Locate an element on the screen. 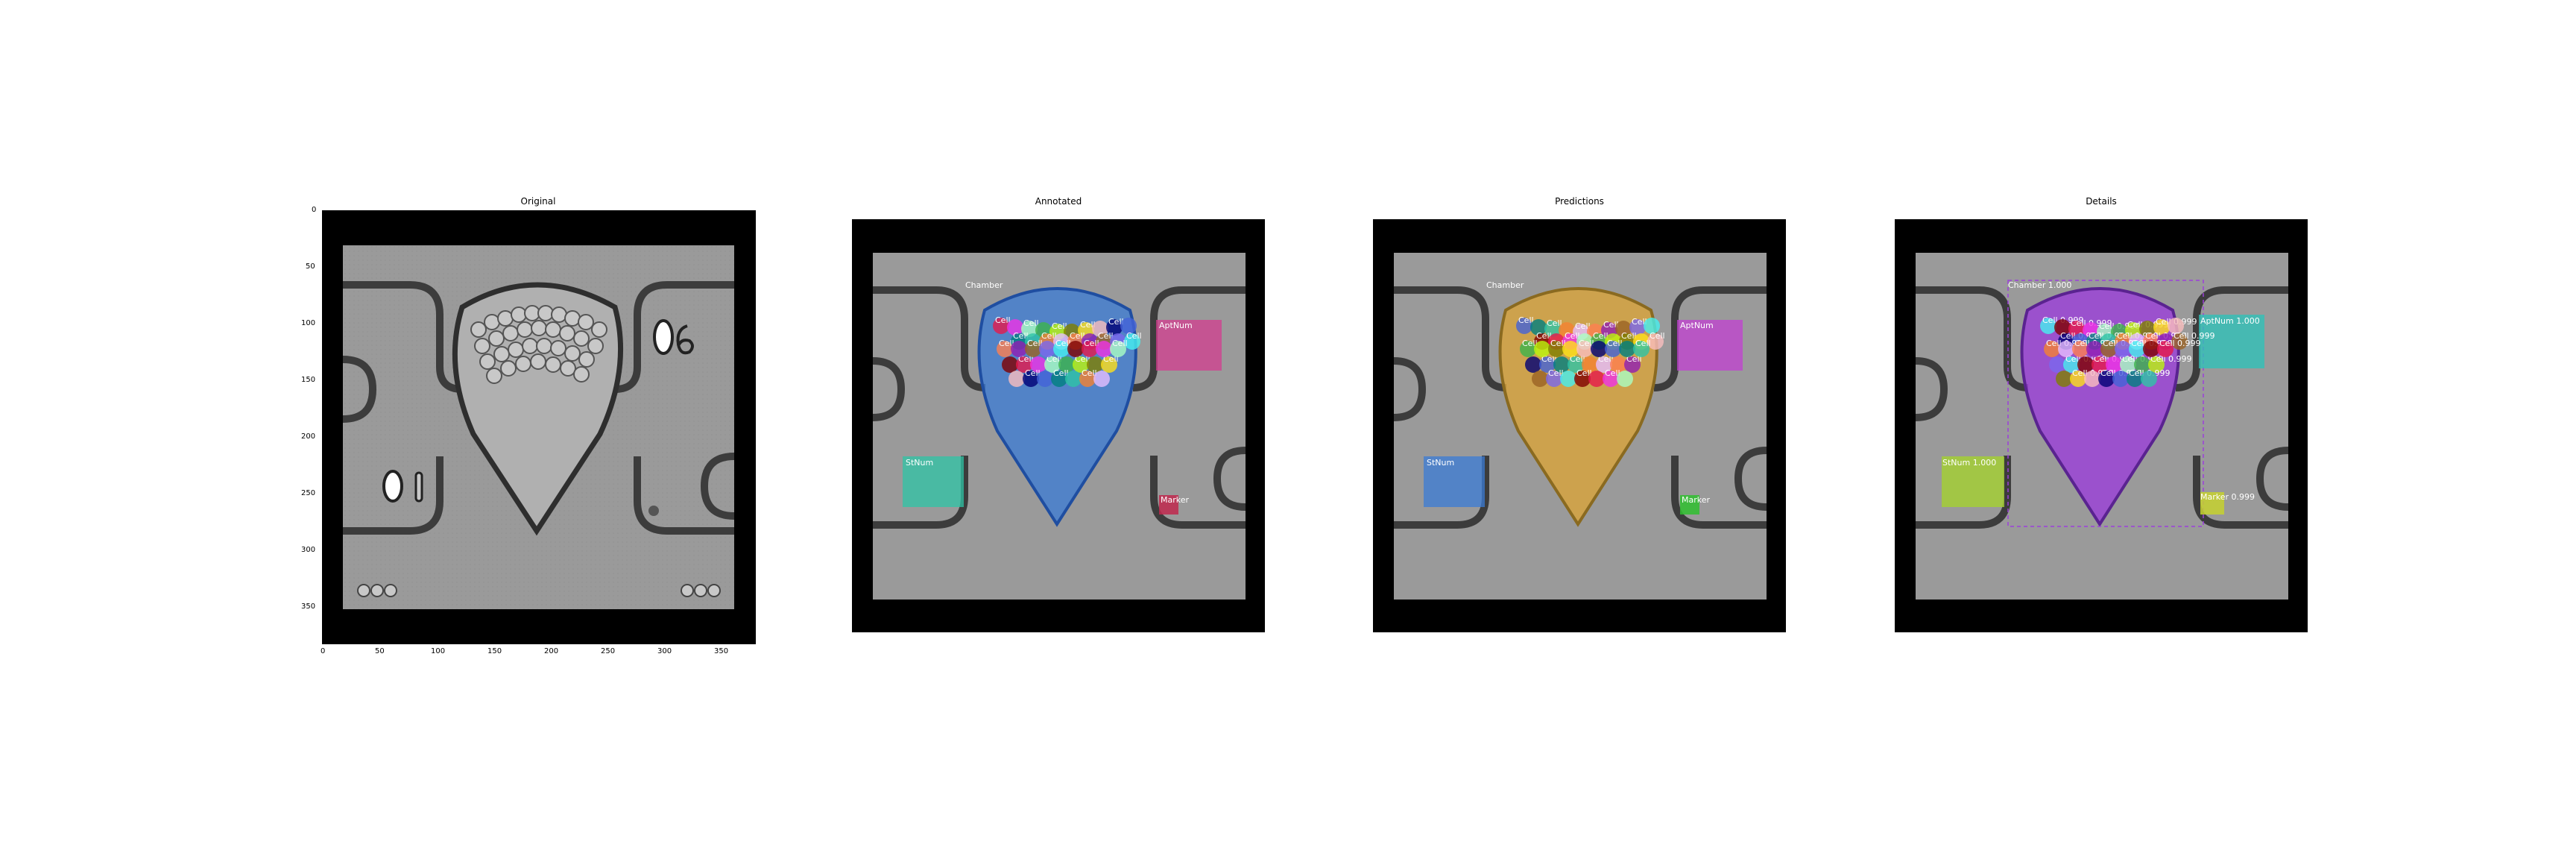 This screenshot has width=2576, height=859. x-tick: 0 is located at coordinates (323, 651).